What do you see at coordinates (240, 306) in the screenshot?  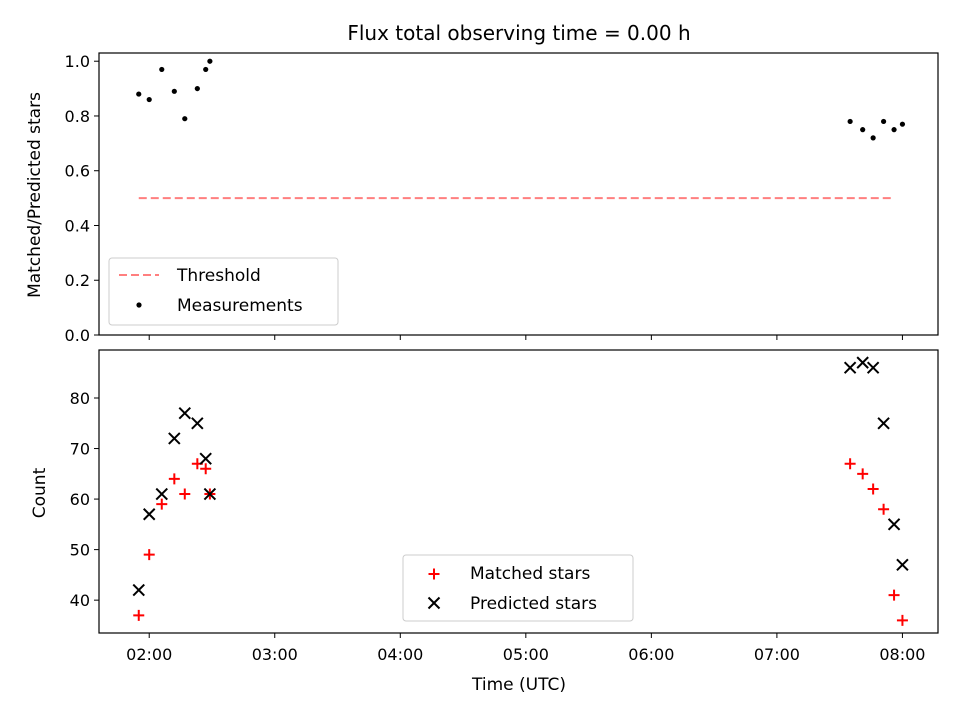 I see `legend-measurements-label: Measurements` at bounding box center [240, 306].